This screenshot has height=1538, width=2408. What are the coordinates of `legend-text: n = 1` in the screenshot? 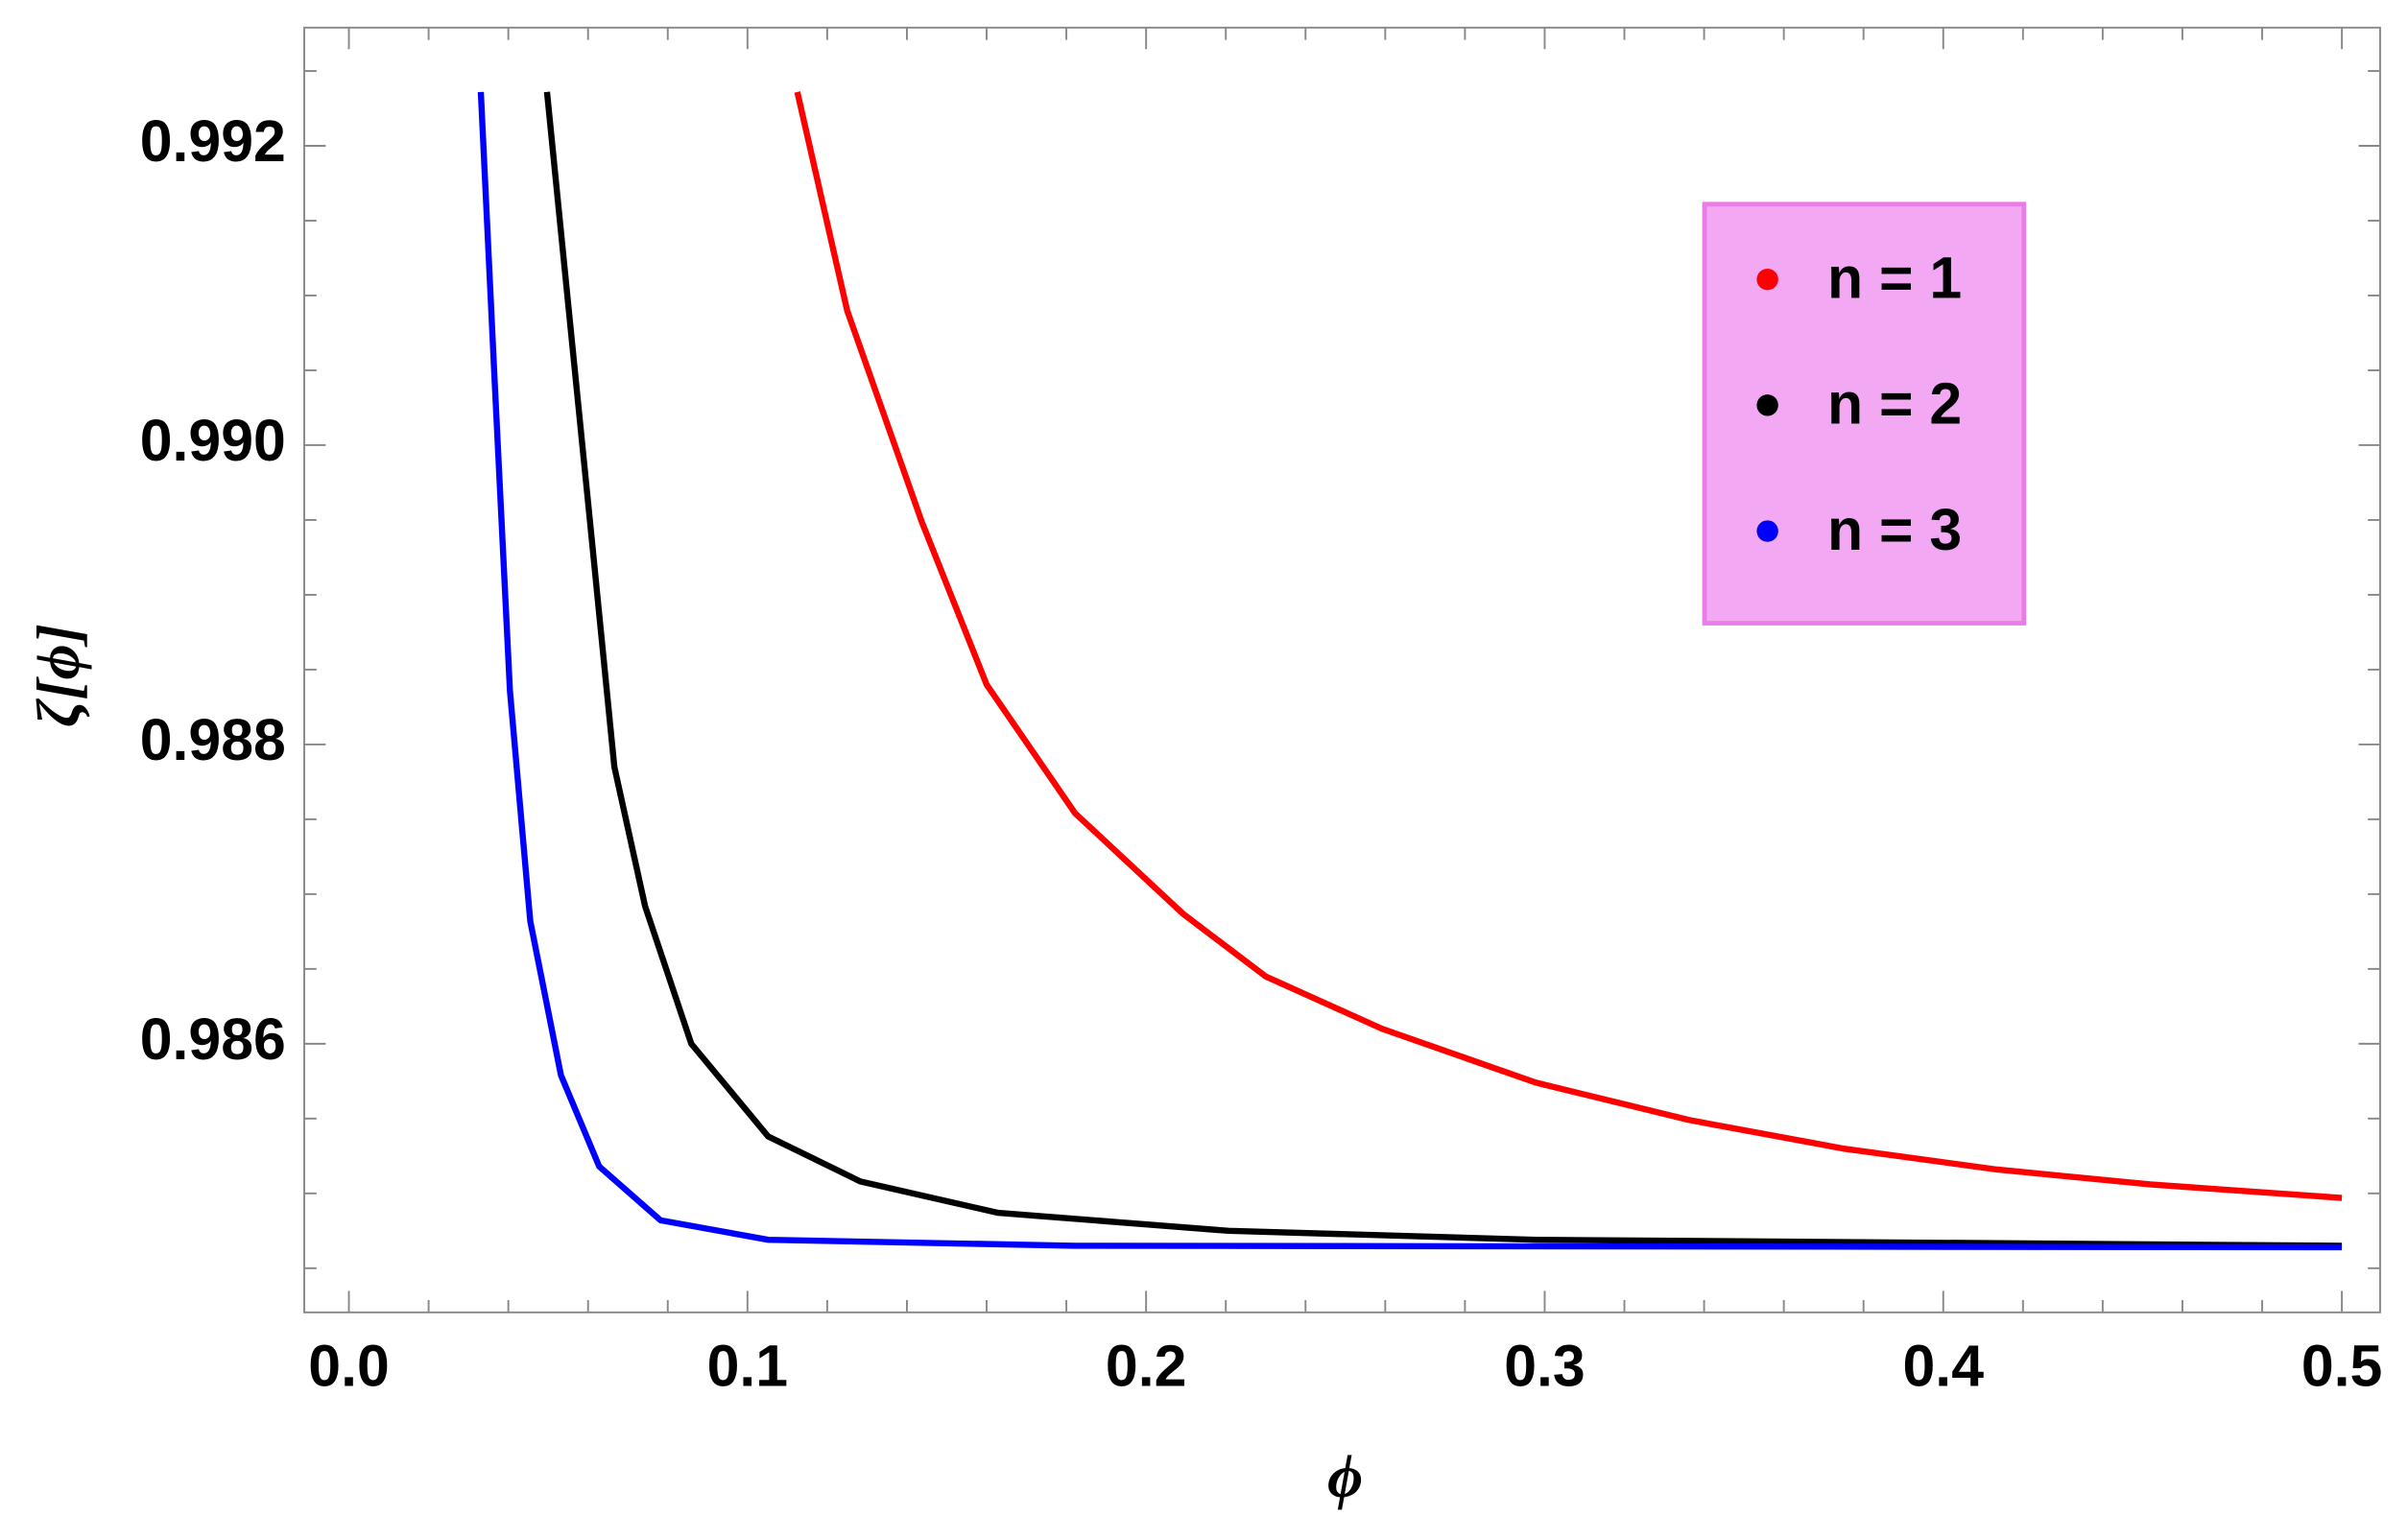 It's located at (1894, 277).